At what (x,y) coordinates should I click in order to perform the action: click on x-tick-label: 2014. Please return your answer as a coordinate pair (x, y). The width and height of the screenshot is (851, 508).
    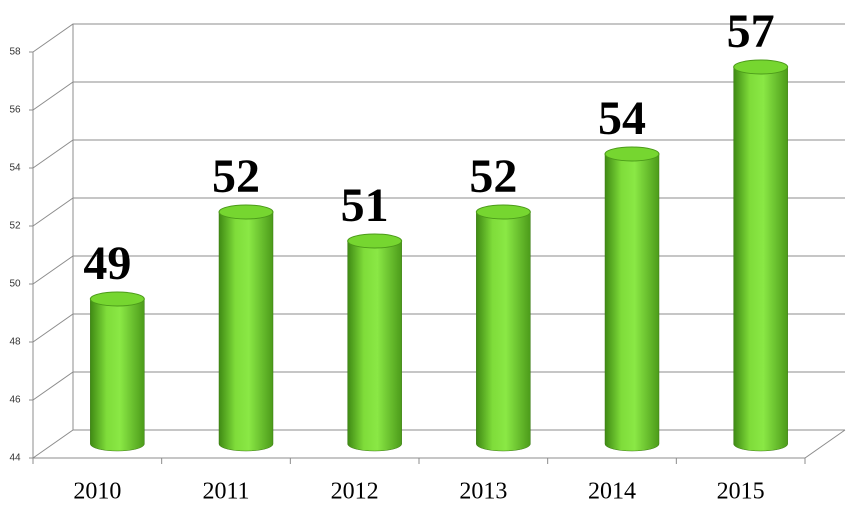
    Looking at the image, I should click on (612, 492).